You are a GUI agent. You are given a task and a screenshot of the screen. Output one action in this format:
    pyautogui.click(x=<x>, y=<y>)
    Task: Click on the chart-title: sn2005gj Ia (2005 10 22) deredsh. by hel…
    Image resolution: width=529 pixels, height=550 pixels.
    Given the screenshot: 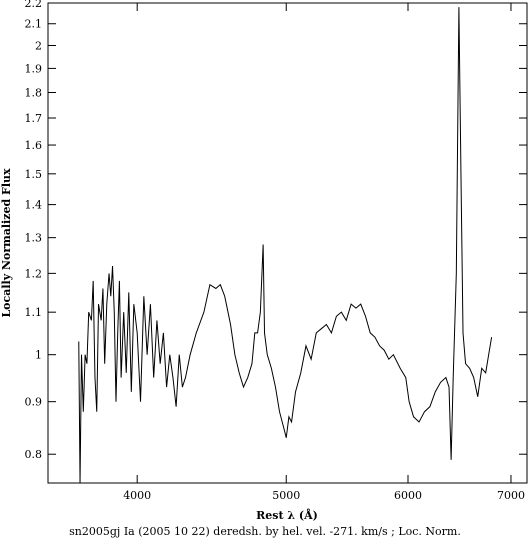 What is the action you would take?
    pyautogui.click(x=265, y=531)
    